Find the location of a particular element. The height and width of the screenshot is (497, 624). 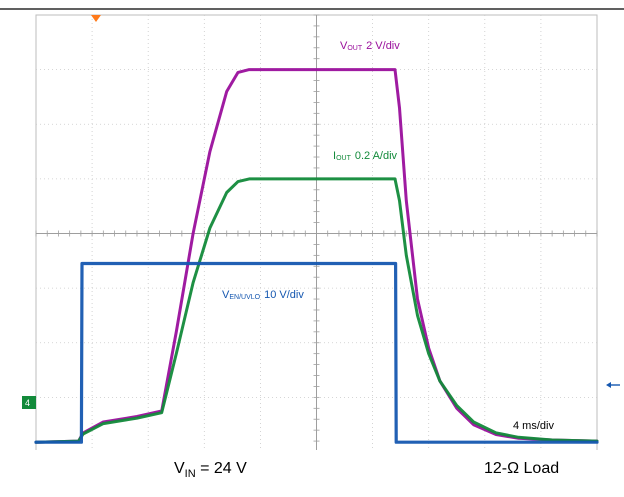

timebase-label: 4 ms/div is located at coordinates (533, 426).